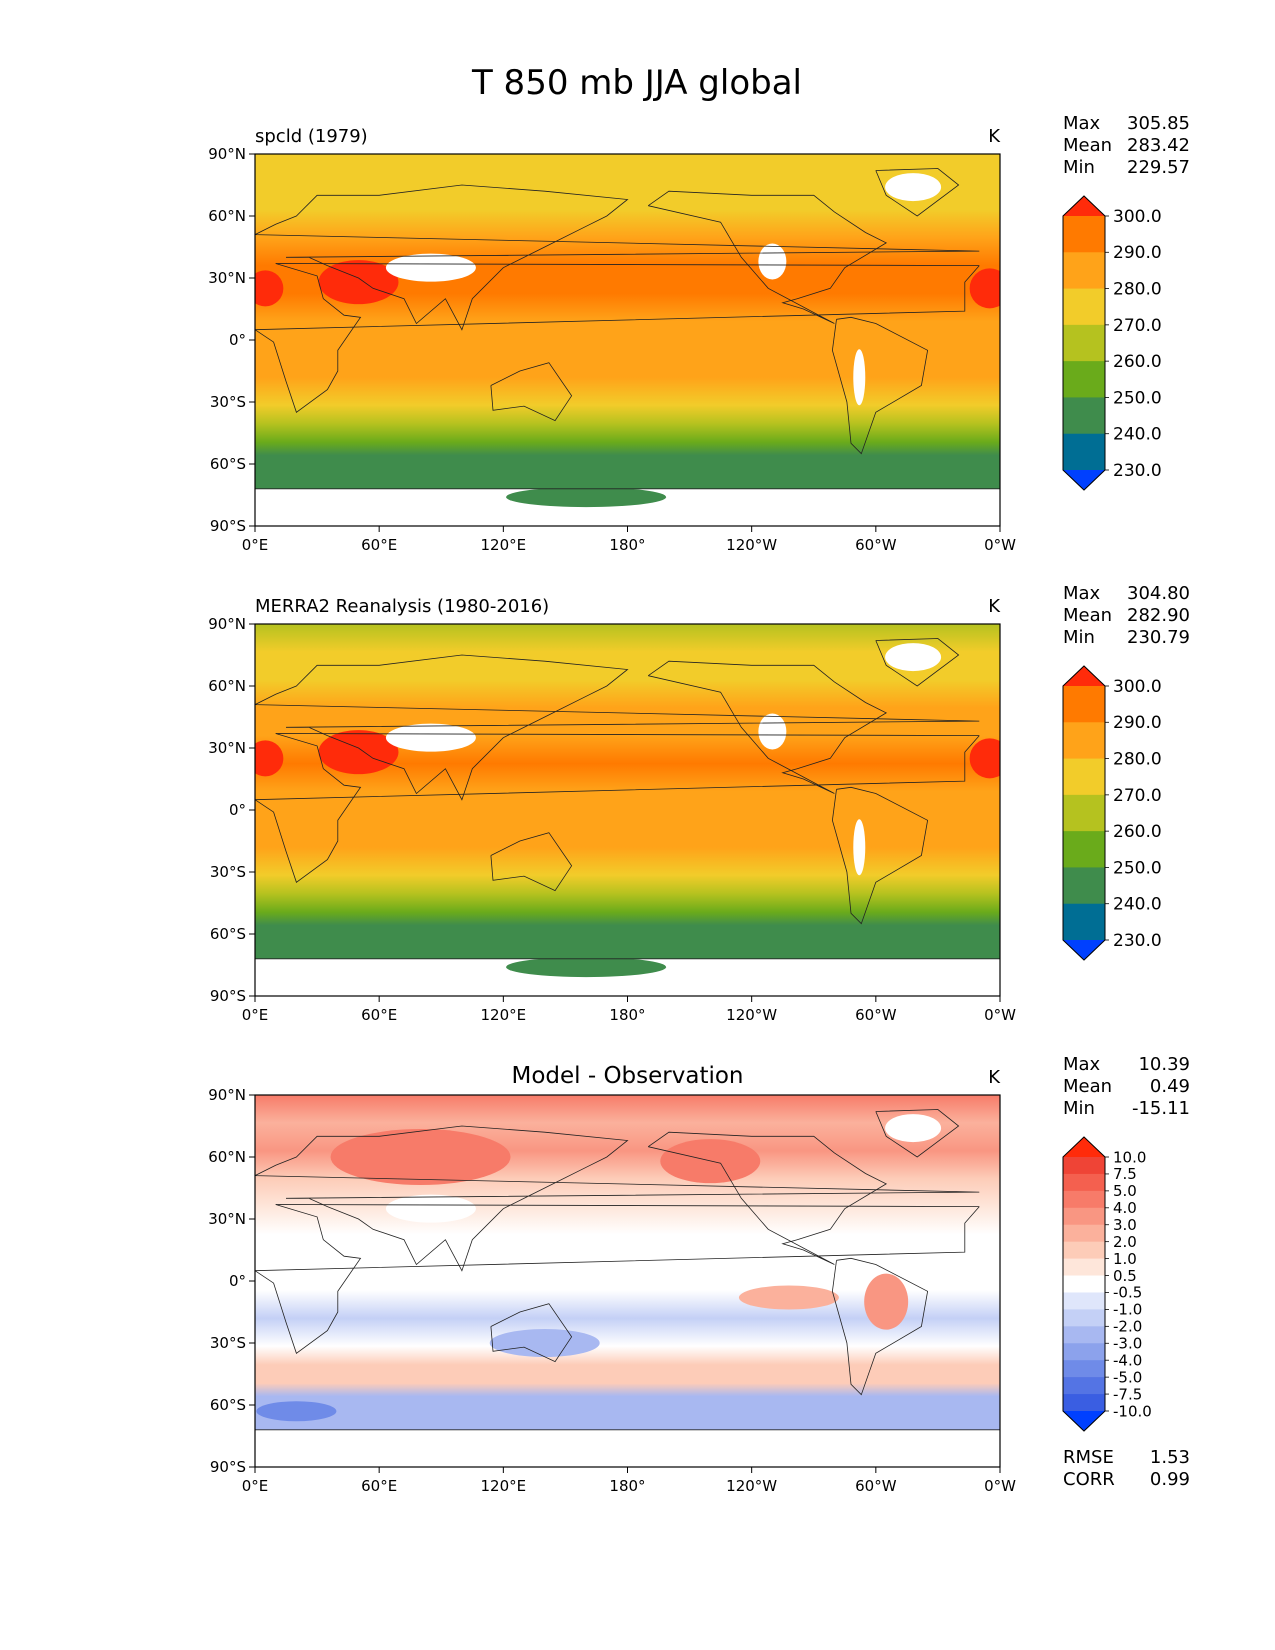  What do you see at coordinates (788, 1297) in the screenshot?
I see `warm-east-pacific` at bounding box center [788, 1297].